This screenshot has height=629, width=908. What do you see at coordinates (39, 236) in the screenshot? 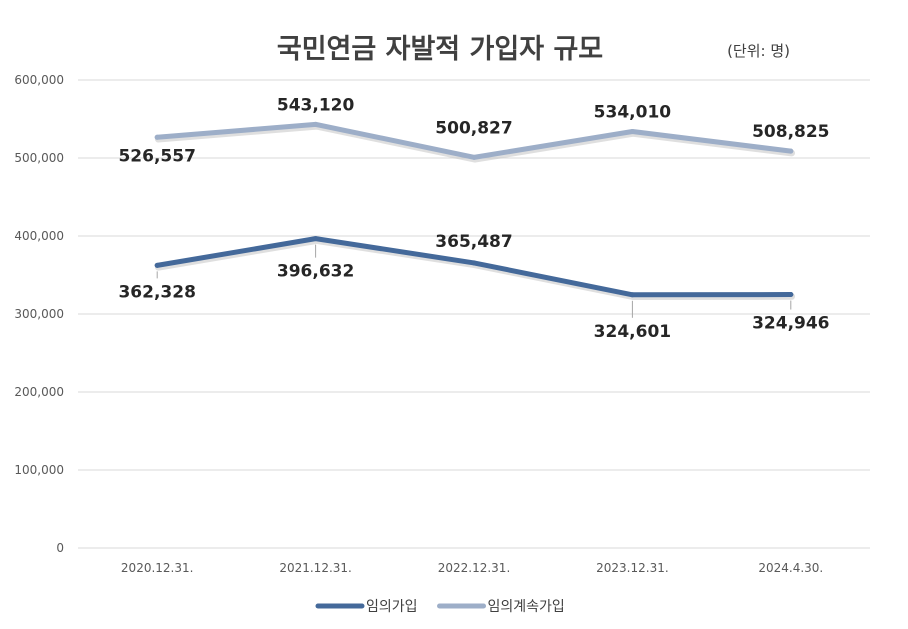
I see `y-tick-label: 400,000` at bounding box center [39, 236].